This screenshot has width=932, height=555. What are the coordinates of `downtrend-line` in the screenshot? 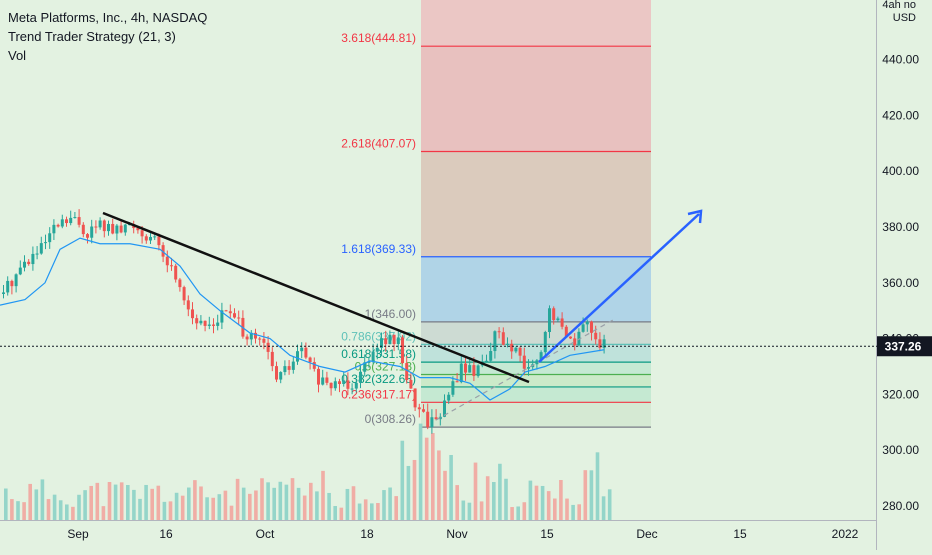 It's located at (316, 297).